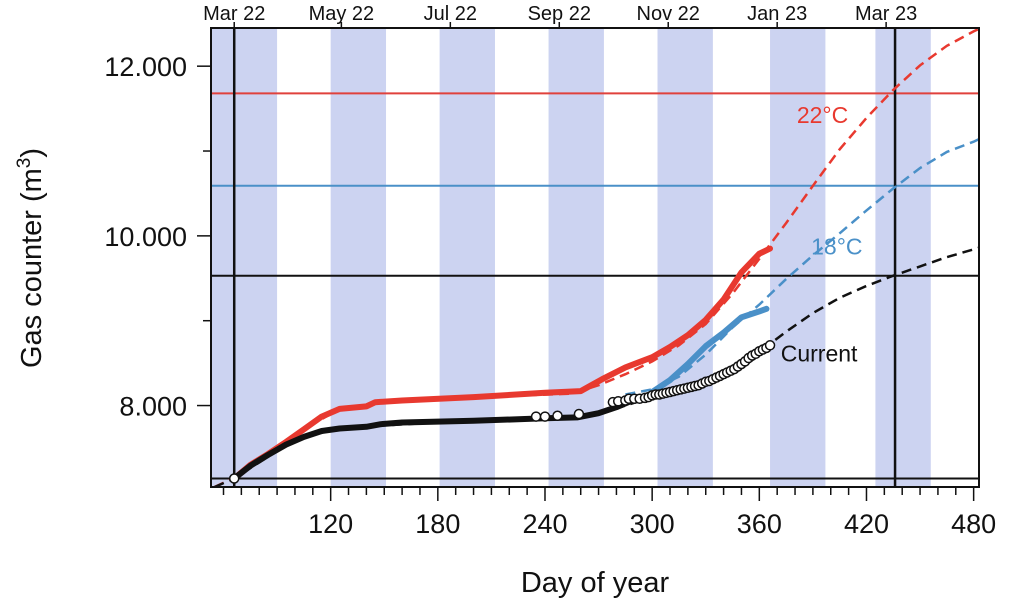  I want to click on x-tick-label: 240, so click(544, 524).